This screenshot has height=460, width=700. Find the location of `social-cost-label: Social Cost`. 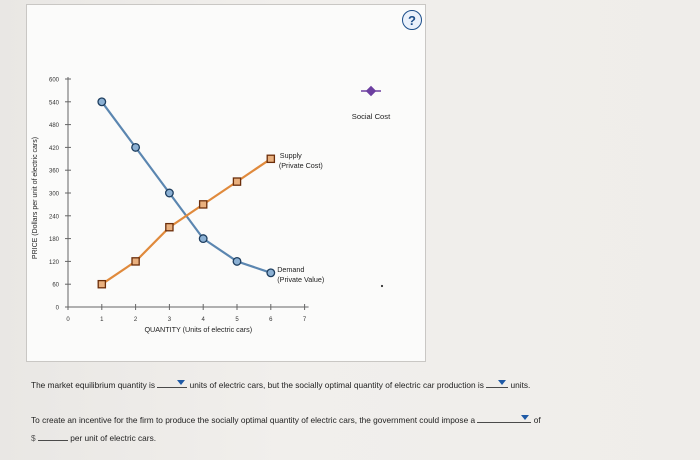

social-cost-label: Social Cost is located at coordinates (371, 116).